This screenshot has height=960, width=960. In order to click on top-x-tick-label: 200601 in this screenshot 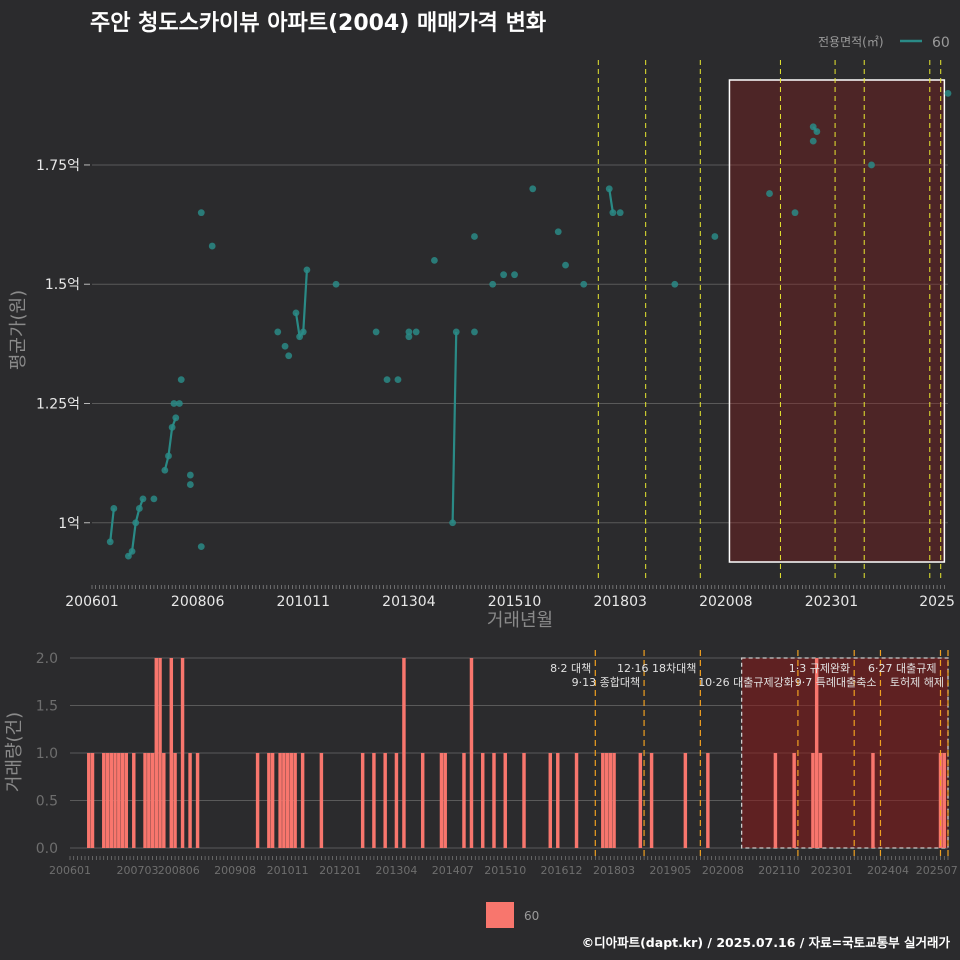, I will do `click(91, 602)`.